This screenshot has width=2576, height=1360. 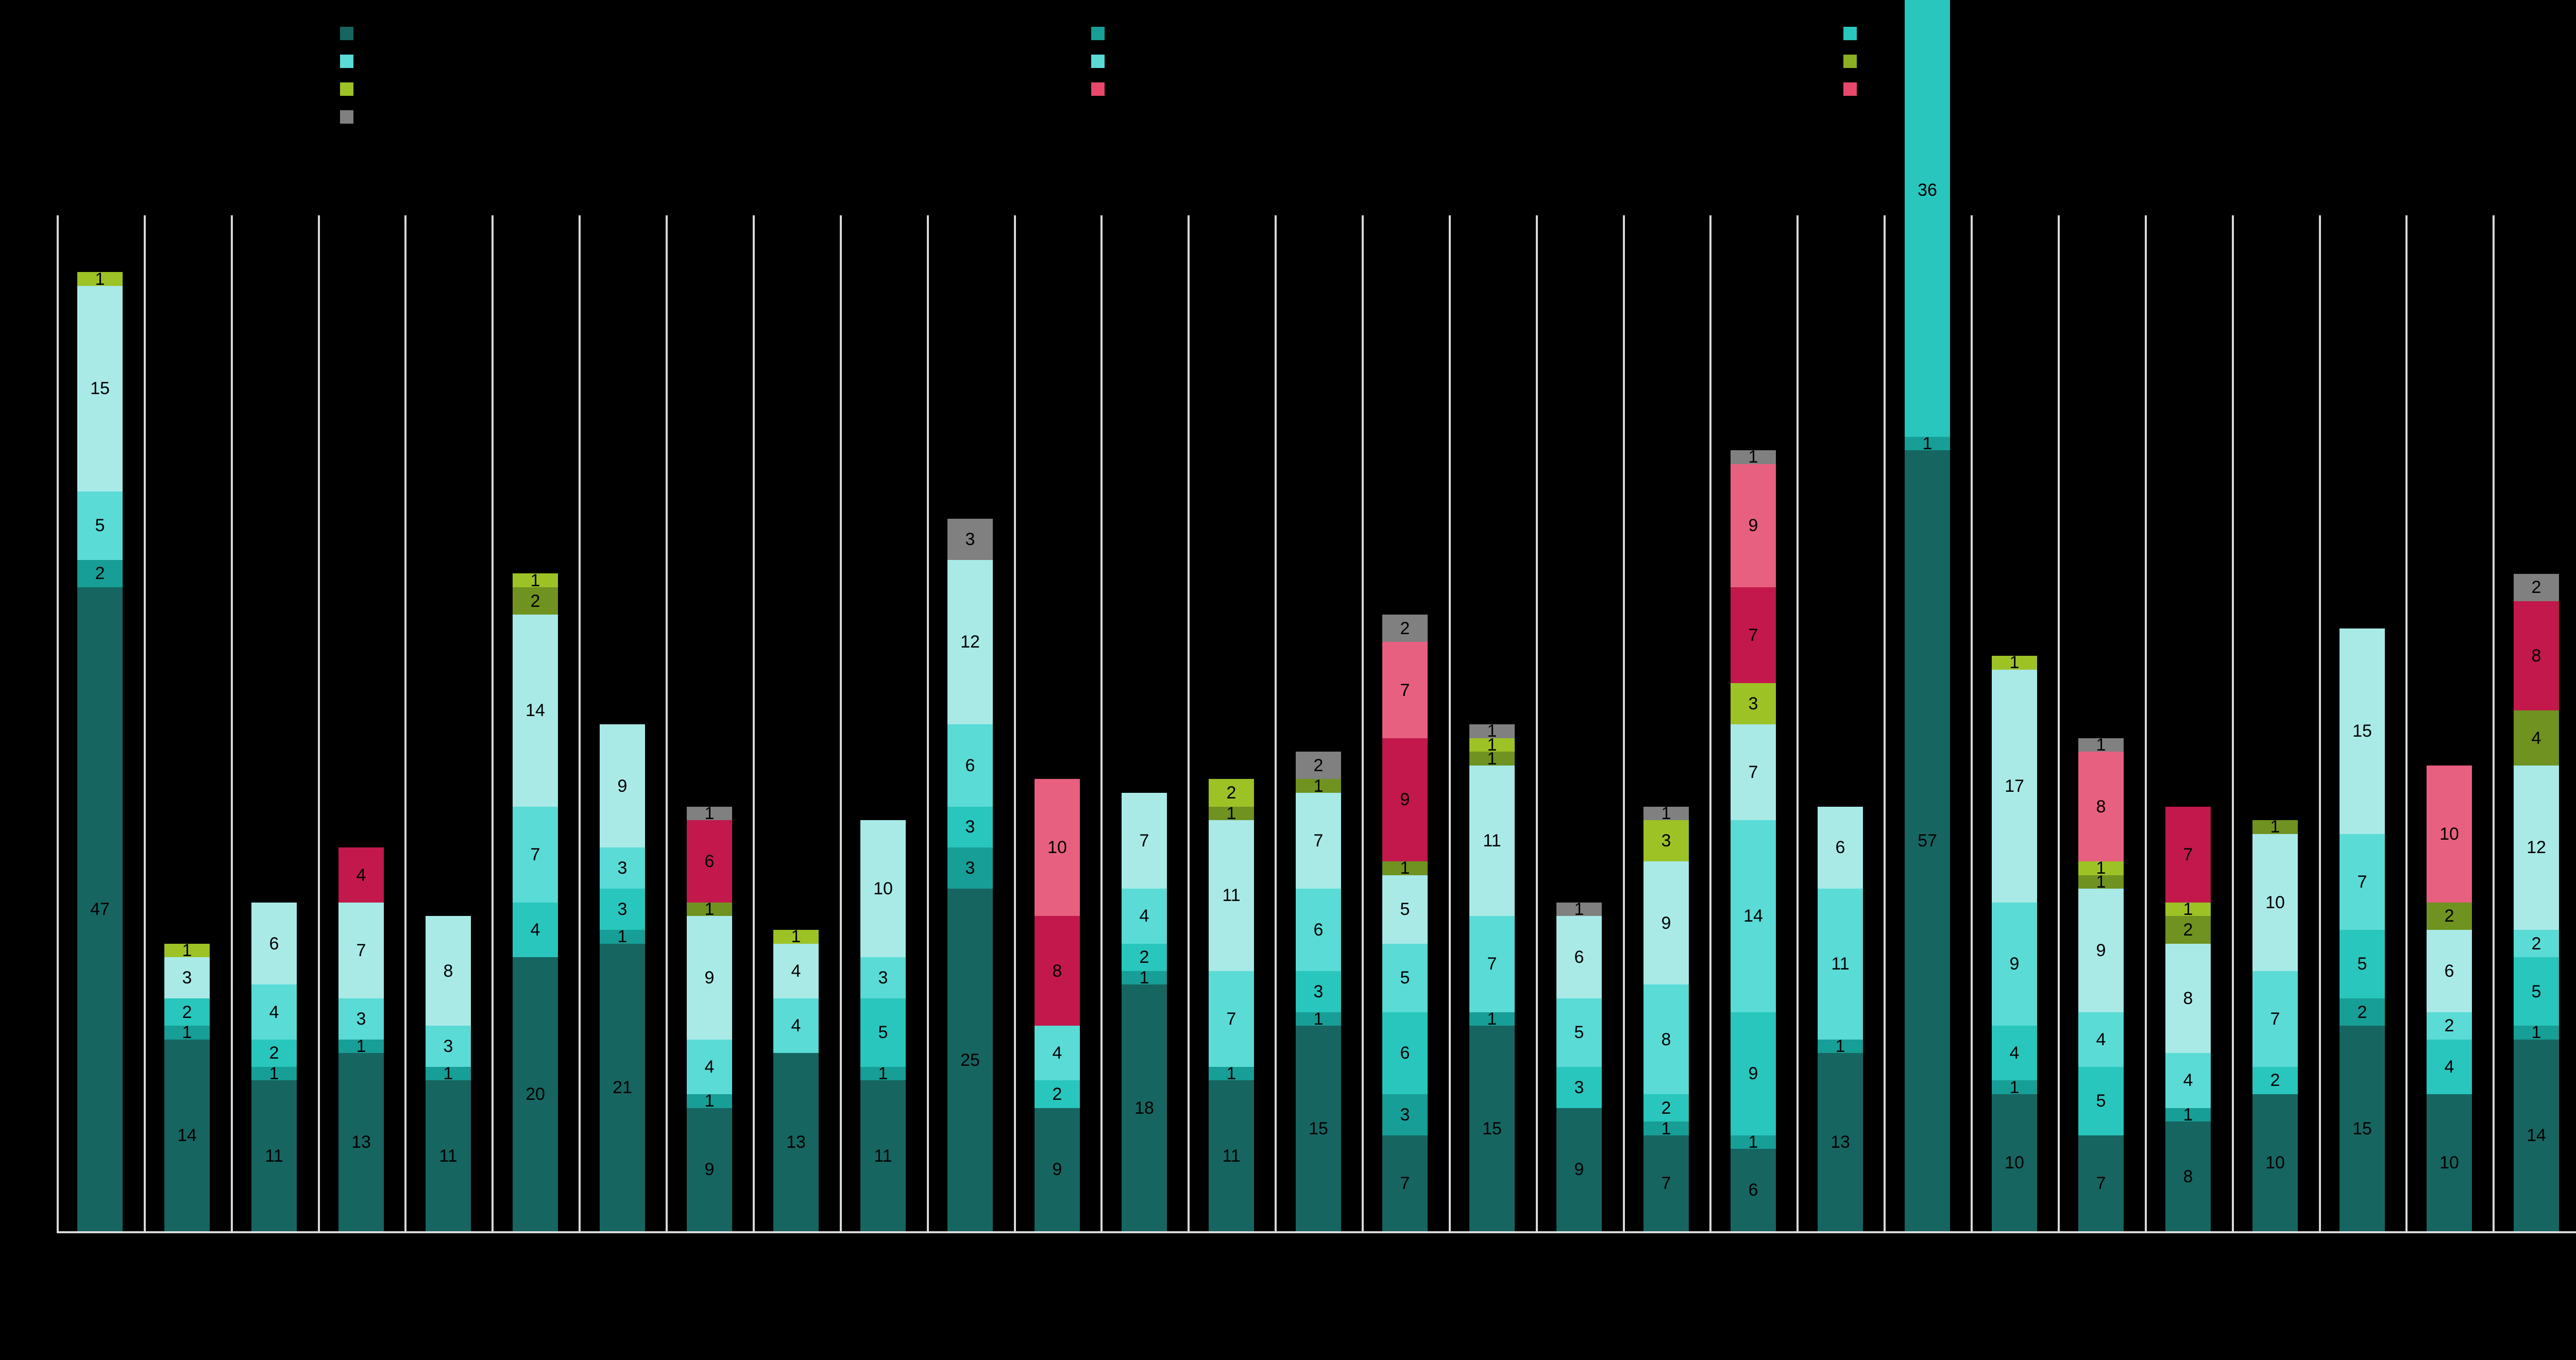 What do you see at coordinates (535, 1094) in the screenshot?
I see `bar-segment: 20` at bounding box center [535, 1094].